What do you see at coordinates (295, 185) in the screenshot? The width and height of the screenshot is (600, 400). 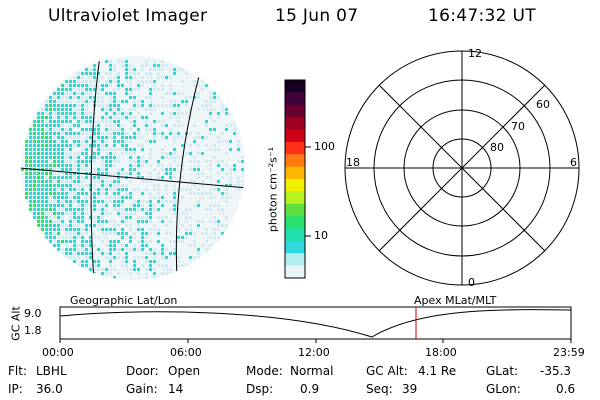 I see `colorbar-band` at bounding box center [295, 185].